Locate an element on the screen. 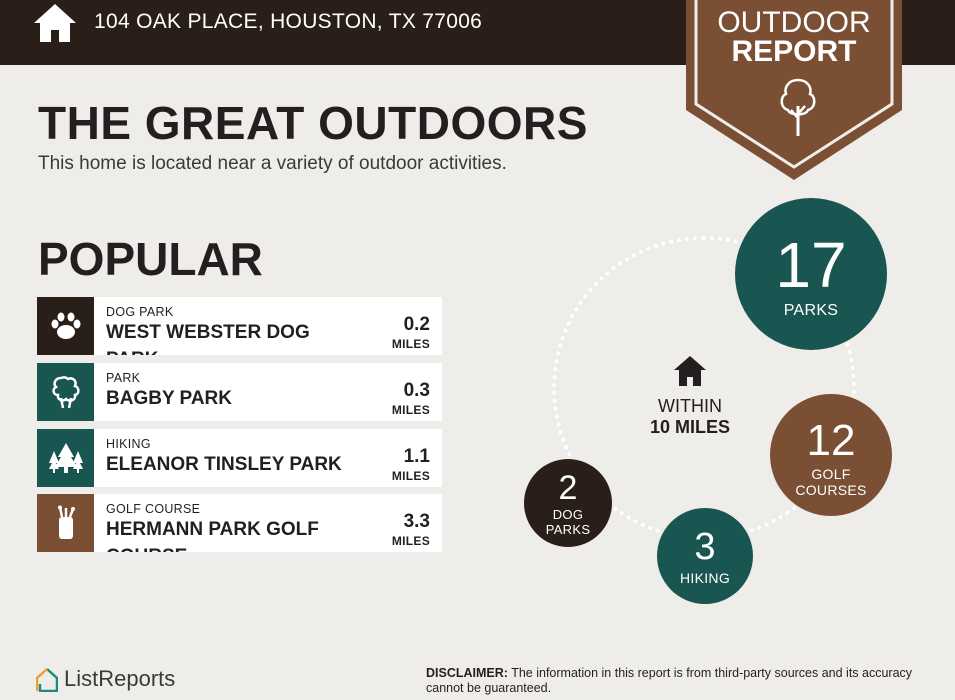 This screenshot has height=700, width=955. golf-label-line1: GOLF is located at coordinates (831, 474).